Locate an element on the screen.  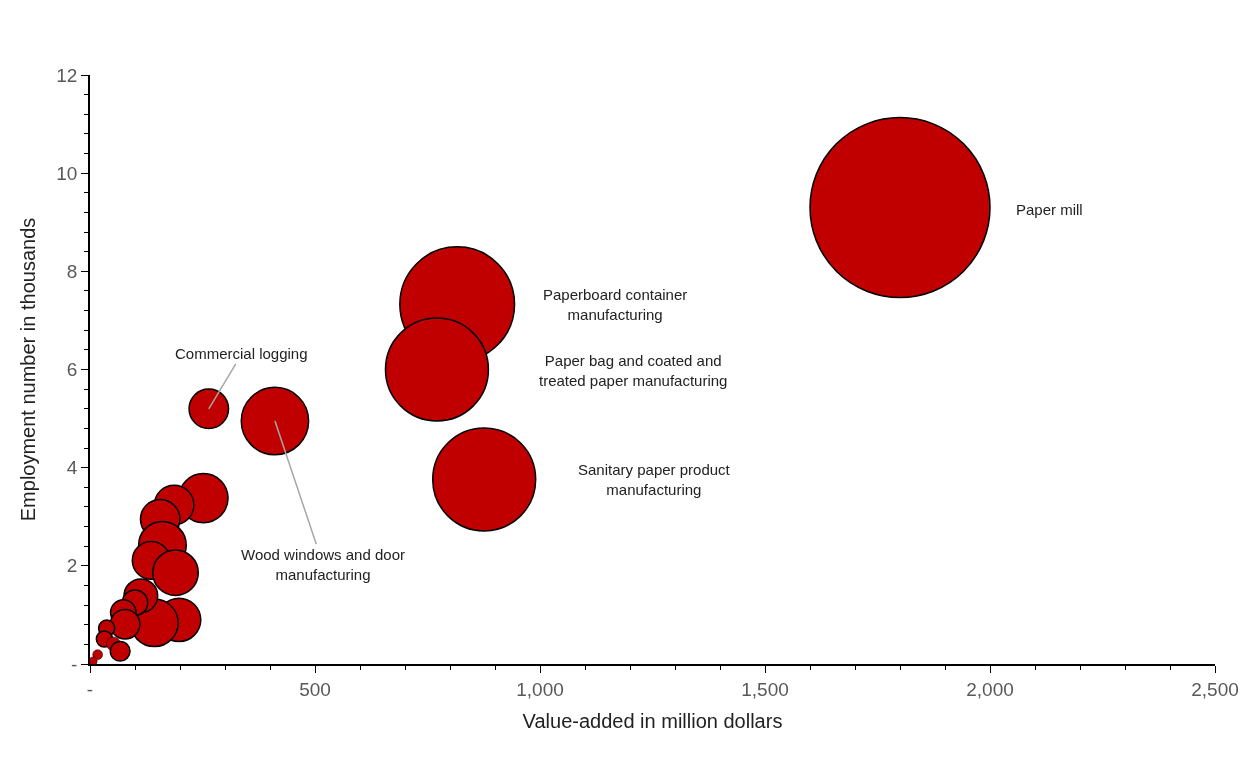
annotation: Sanitary paper product manufacturing is located at coordinates (654, 479).